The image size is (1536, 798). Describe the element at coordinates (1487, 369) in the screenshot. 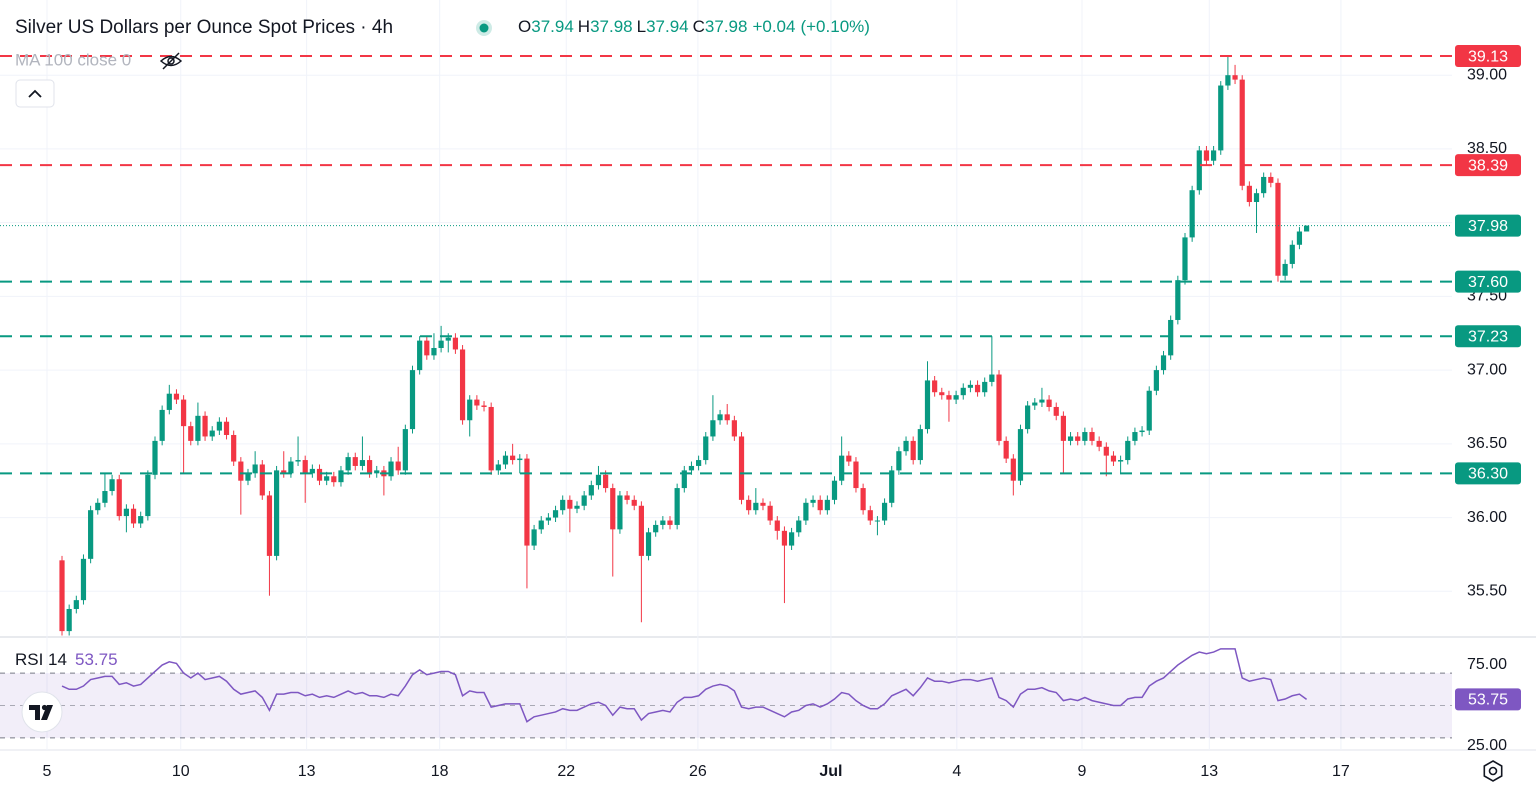

I see `y-tick-label: 37.00` at that location.